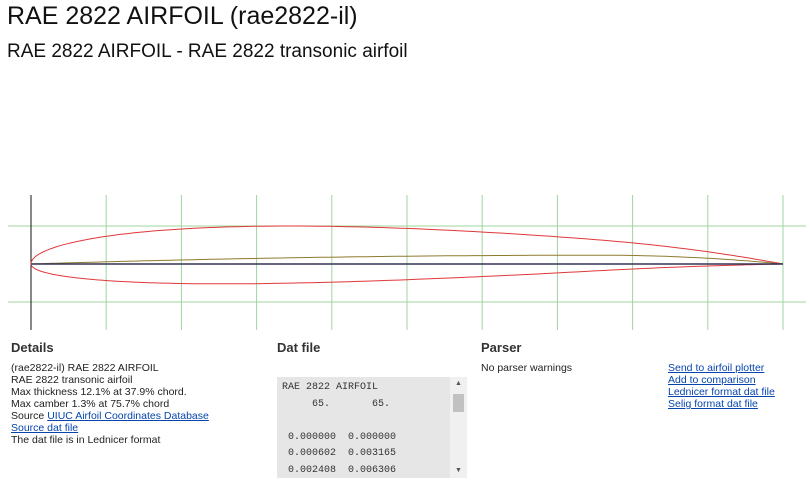 This screenshot has height=486, width=812. What do you see at coordinates (330, 387) in the screenshot?
I see `datfile-line: RAE 2822 AIRFOIL` at bounding box center [330, 387].